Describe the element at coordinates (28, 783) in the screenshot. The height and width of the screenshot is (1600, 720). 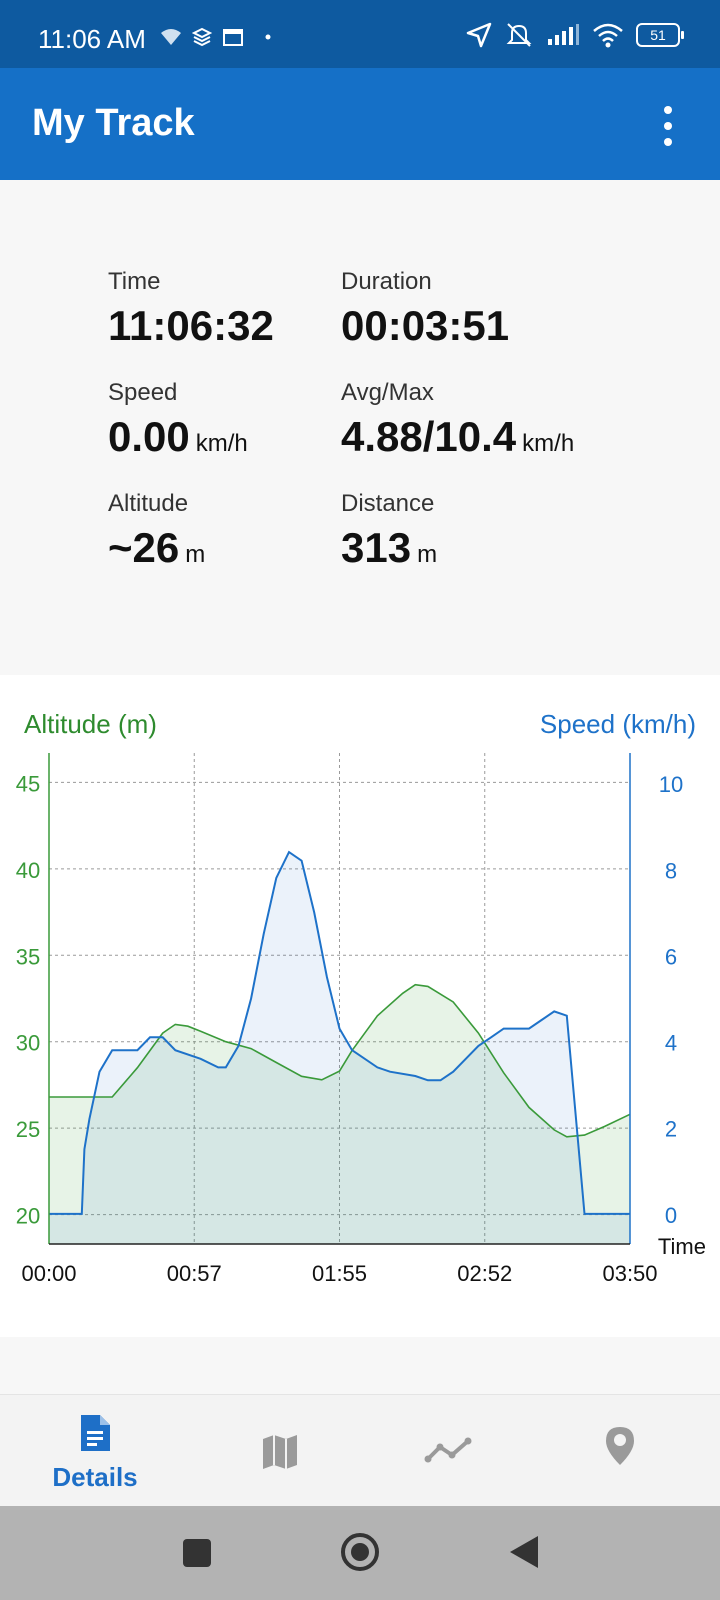
I see `altitude-tick-label: 45` at that location.